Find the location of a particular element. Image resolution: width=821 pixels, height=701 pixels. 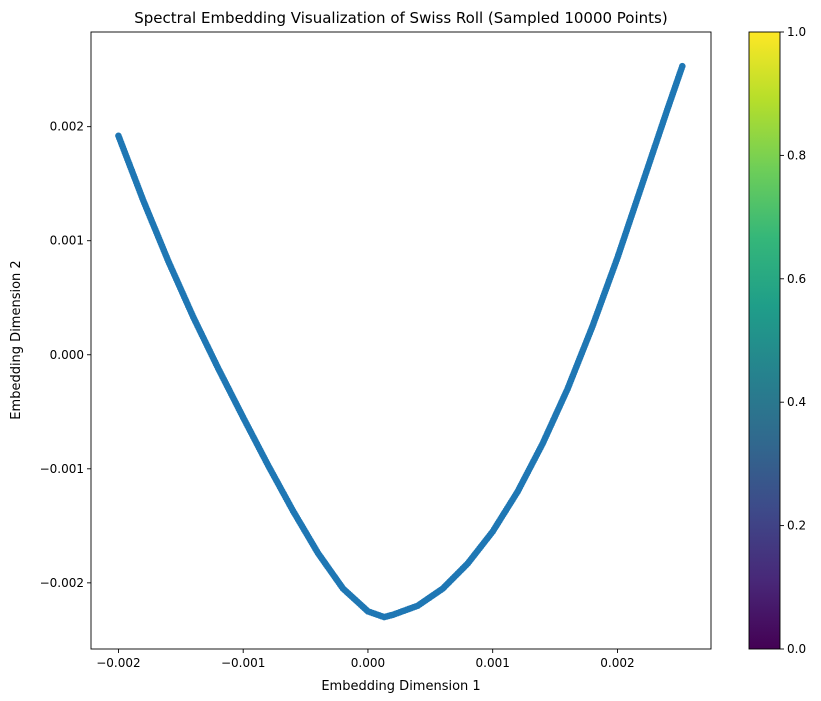

y-tick-label: 0.002 is located at coordinates (67, 127).